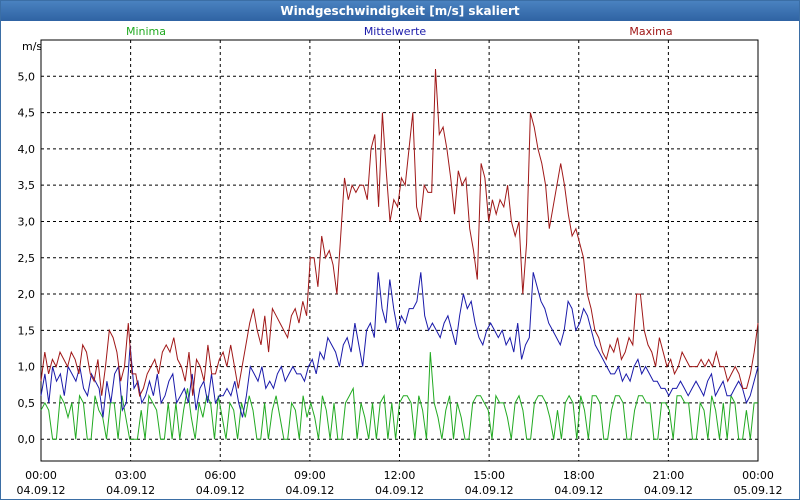 This screenshot has height=500, width=800. What do you see at coordinates (489, 475) in the screenshot?
I see `x-tick-time: 15:00` at bounding box center [489, 475].